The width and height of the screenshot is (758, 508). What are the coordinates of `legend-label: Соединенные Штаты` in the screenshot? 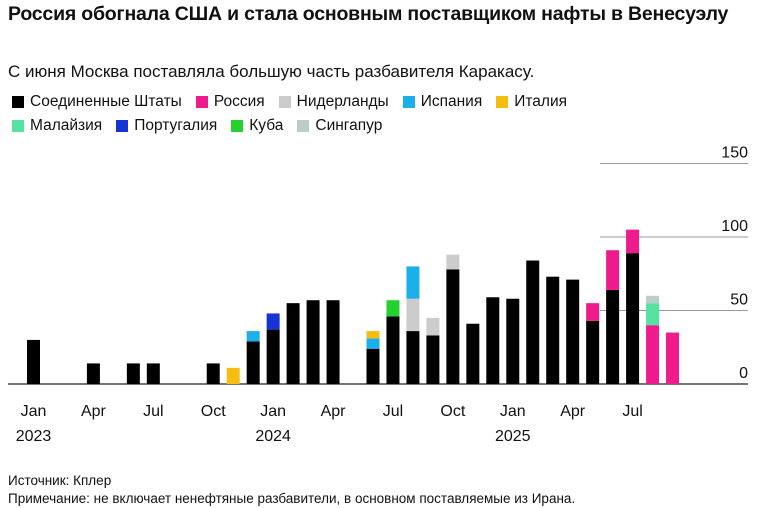 It's located at (106, 101).